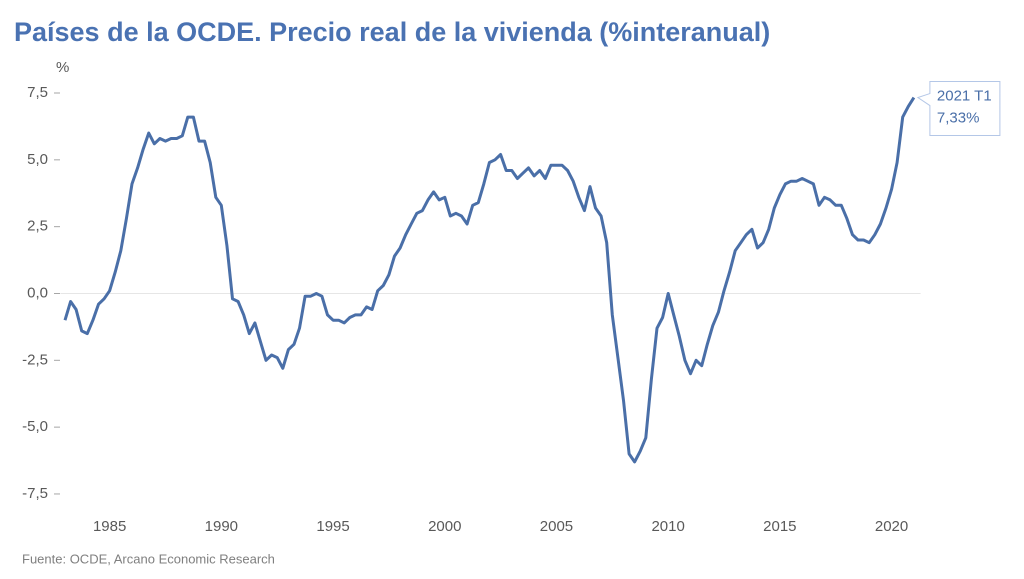 This screenshot has height=579, width=1024. What do you see at coordinates (964, 96) in the screenshot?
I see `annotation-text: 2021 T1` at bounding box center [964, 96].